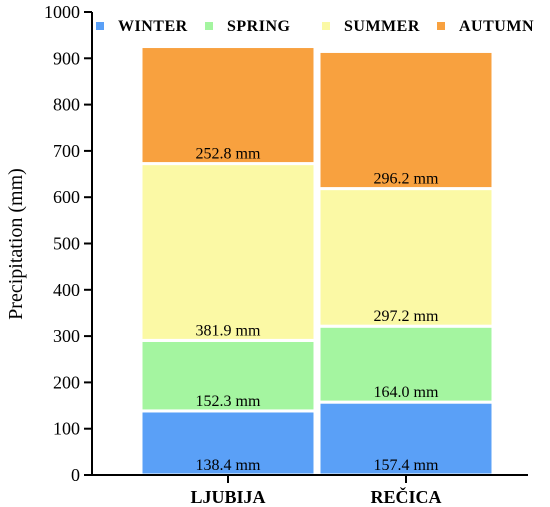 This screenshot has height=507, width=550. Describe the element at coordinates (382, 26) in the screenshot. I see `legend-label: SUMMER` at that location.